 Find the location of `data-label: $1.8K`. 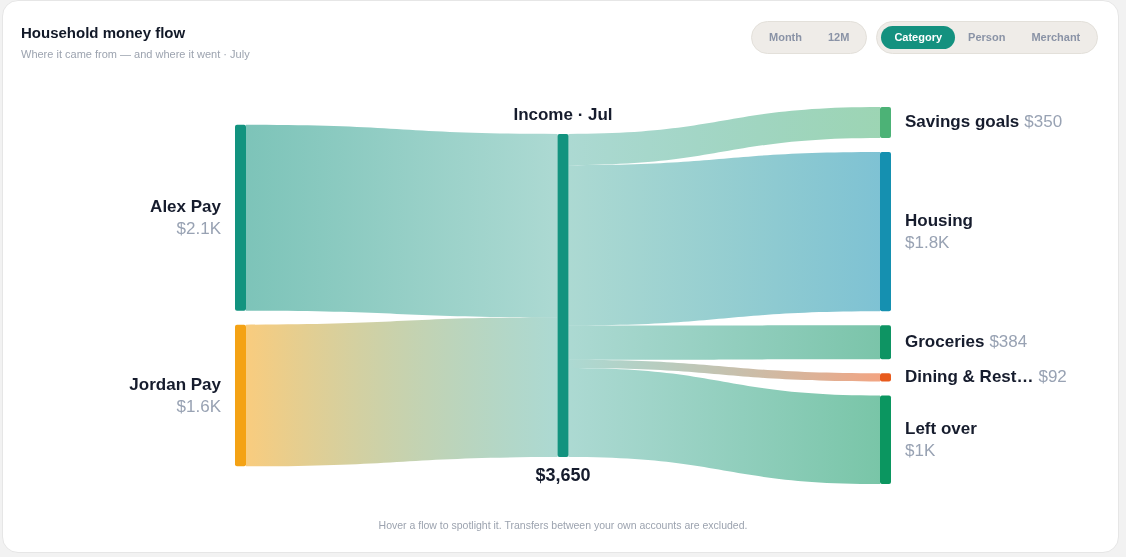

data-label: $1.8K is located at coordinates (928, 243).